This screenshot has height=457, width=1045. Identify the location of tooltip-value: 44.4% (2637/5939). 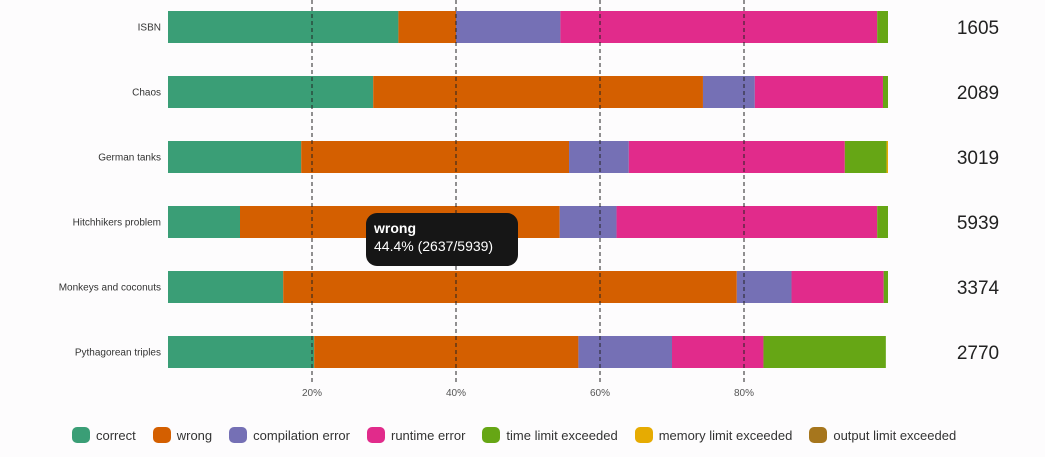
(434, 246).